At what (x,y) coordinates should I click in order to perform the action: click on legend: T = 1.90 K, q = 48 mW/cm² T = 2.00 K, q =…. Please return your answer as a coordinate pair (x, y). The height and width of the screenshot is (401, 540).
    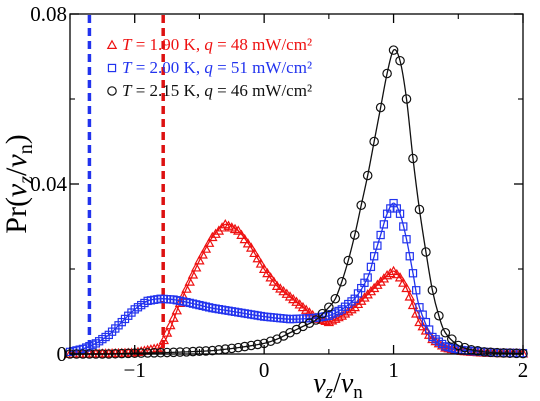
    Looking at the image, I should click on (209, 67).